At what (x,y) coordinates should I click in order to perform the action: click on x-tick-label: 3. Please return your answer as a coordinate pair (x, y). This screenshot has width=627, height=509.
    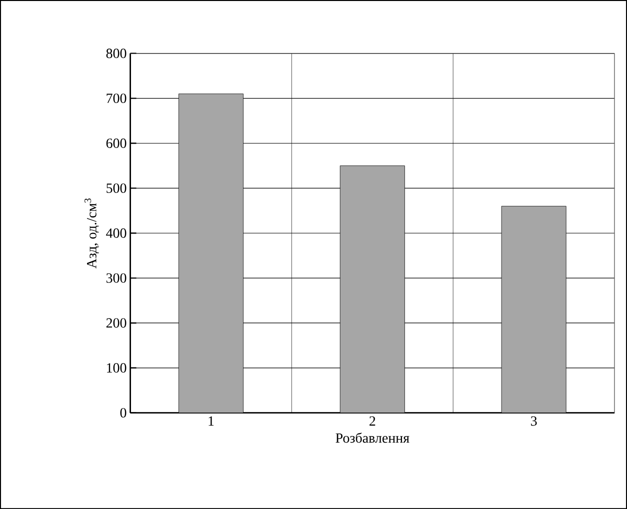
    Looking at the image, I should click on (533, 421).